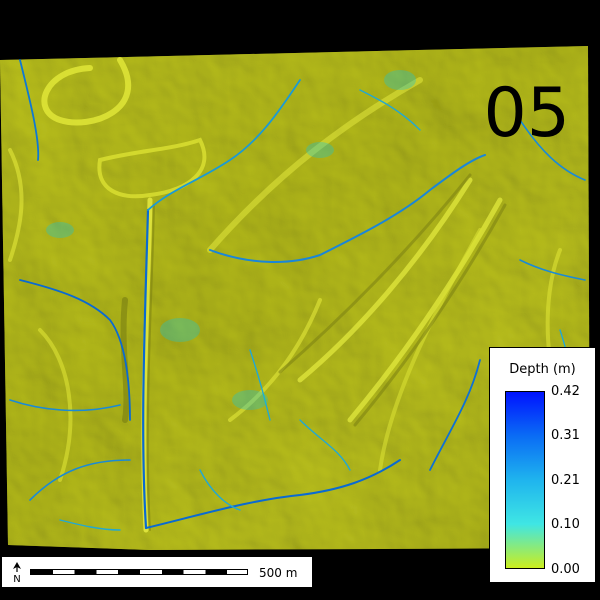 The image size is (600, 600). What do you see at coordinates (565, 569) in the screenshot?
I see `legend-tick-min: 0.00` at bounding box center [565, 569].